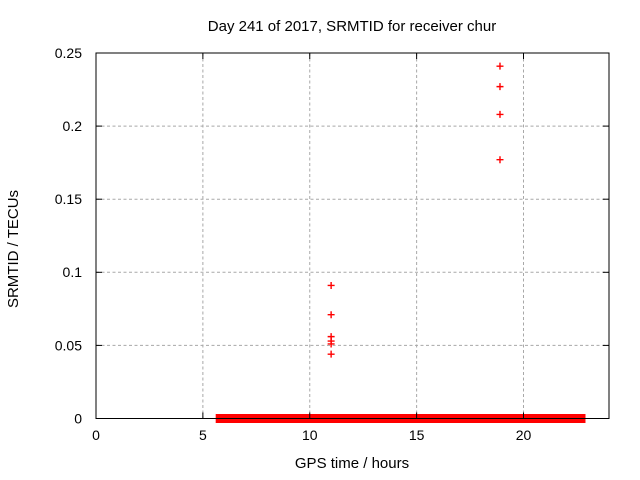 The width and height of the screenshot is (640, 480). Describe the element at coordinates (352, 463) in the screenshot. I see `x-axis-label: GPS time / hours` at that location.